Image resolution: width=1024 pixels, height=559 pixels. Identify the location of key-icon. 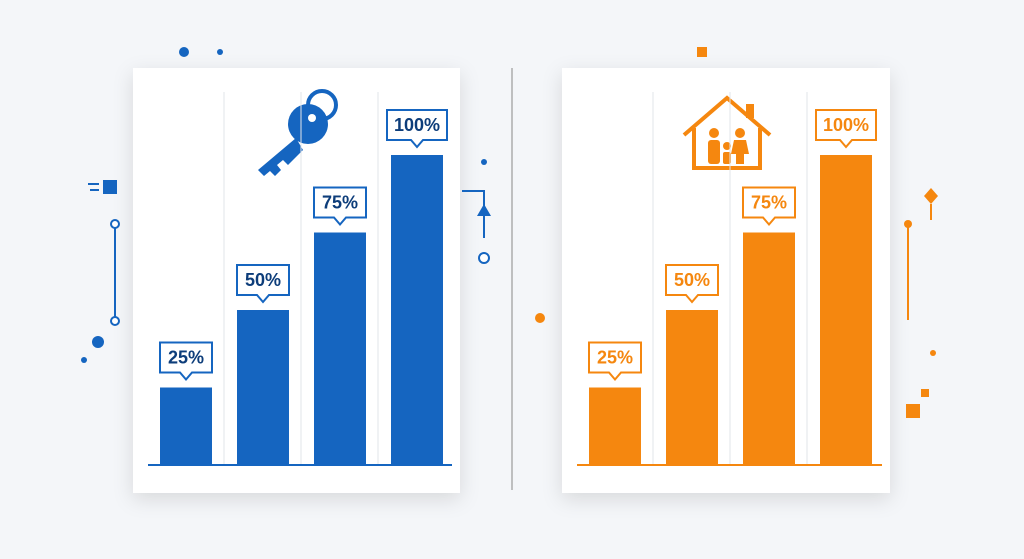
(298, 132).